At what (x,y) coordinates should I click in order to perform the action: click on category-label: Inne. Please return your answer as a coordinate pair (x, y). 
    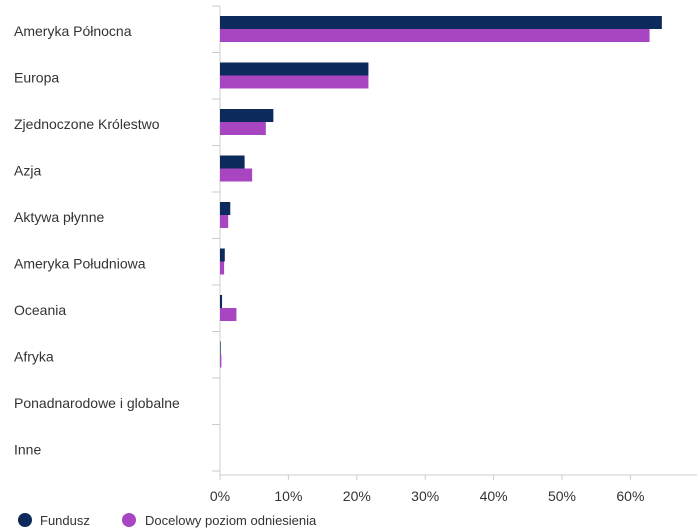
    Looking at the image, I should click on (27, 450).